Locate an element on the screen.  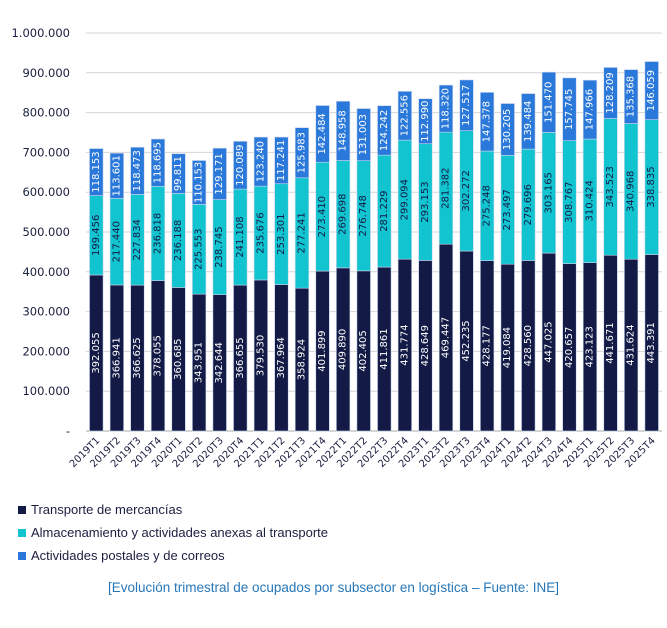
data-label: 113.601 is located at coordinates (116, 175).